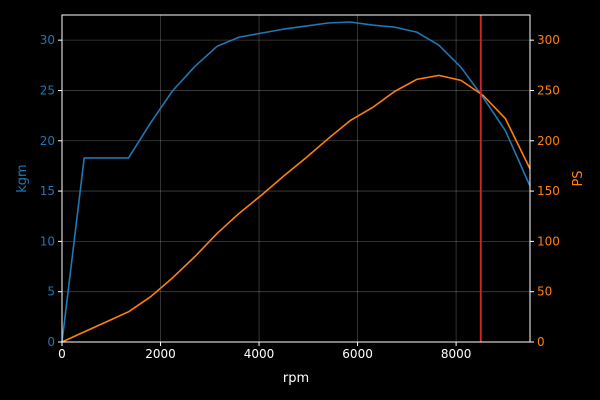 The image size is (600, 400). I want to click on right-axis-ticks: 0 50 100 150 200 250 300, so click(545, 191).